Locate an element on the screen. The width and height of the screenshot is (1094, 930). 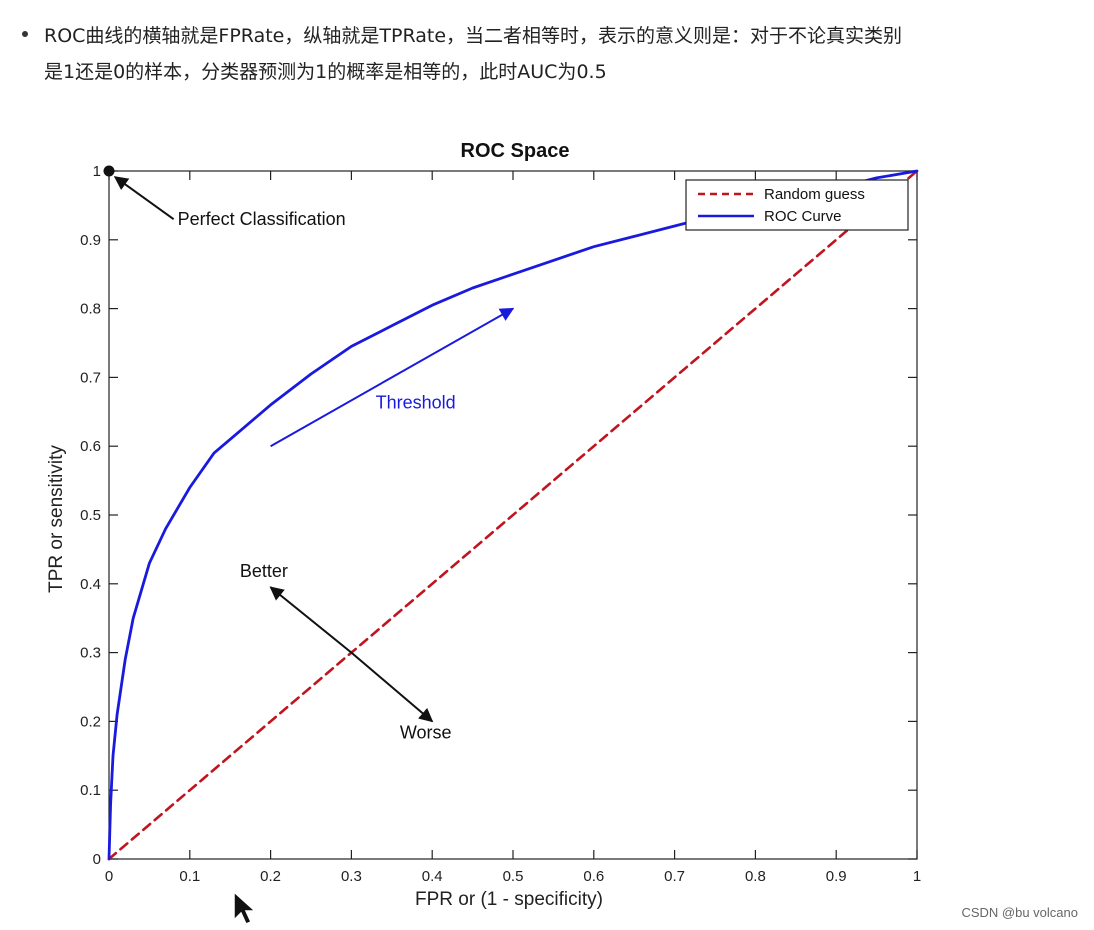
mouse-pointer-icon is located at coordinates (245, 910).